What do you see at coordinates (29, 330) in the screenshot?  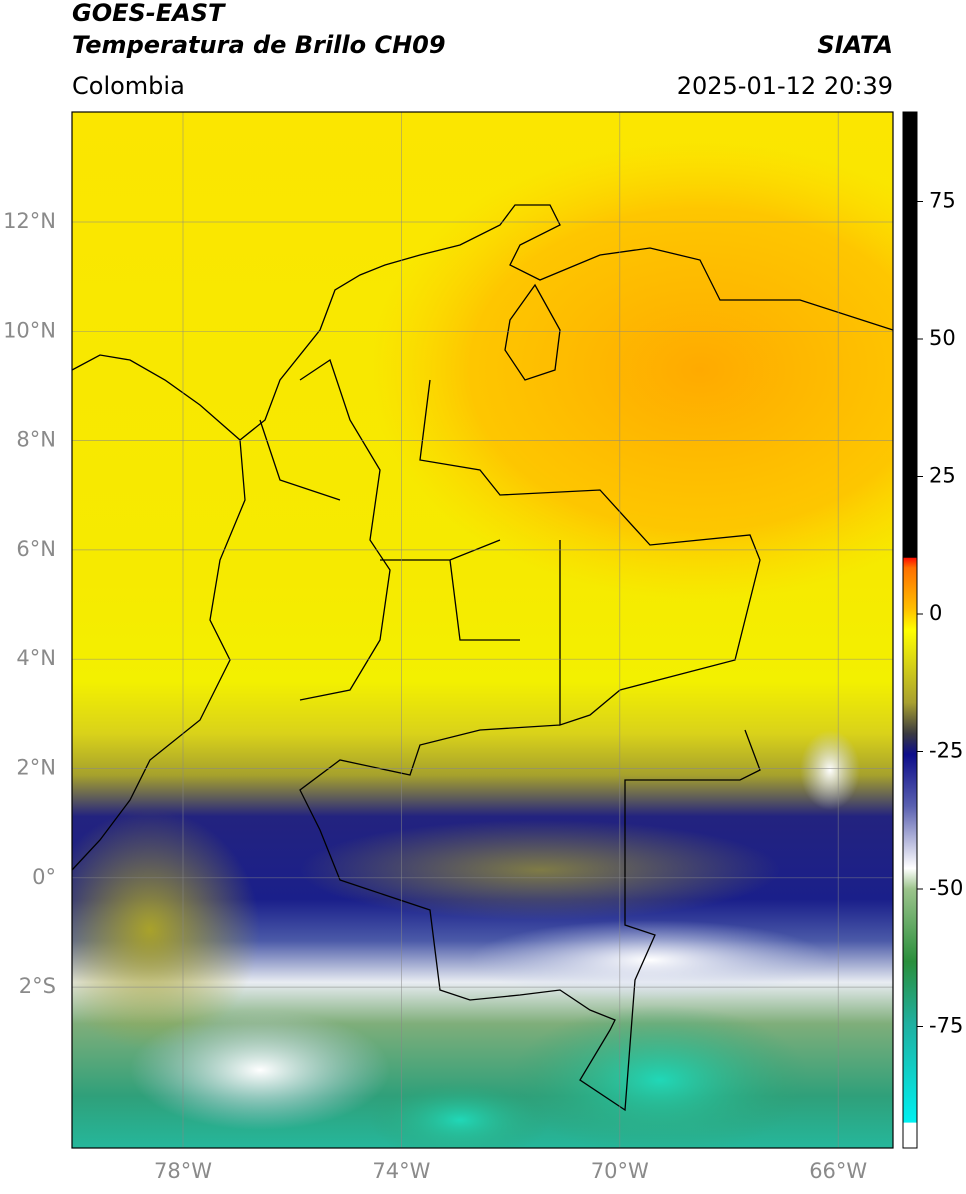 I see `lat-label: 10°N` at bounding box center [29, 330].